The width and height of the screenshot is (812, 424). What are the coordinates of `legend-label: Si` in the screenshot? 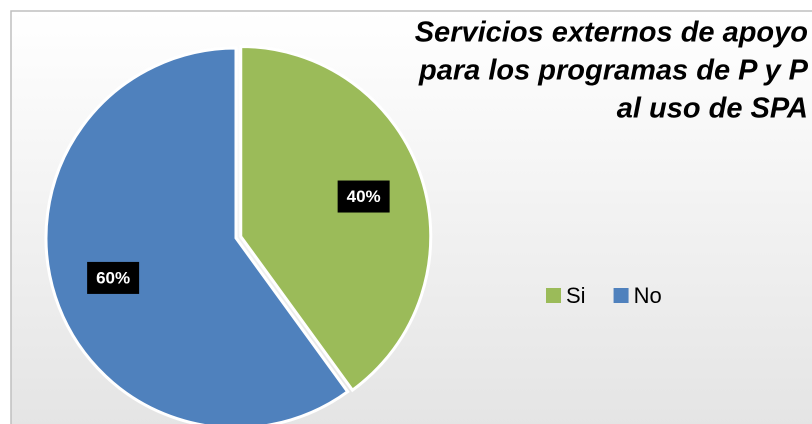 It's located at (576, 295).